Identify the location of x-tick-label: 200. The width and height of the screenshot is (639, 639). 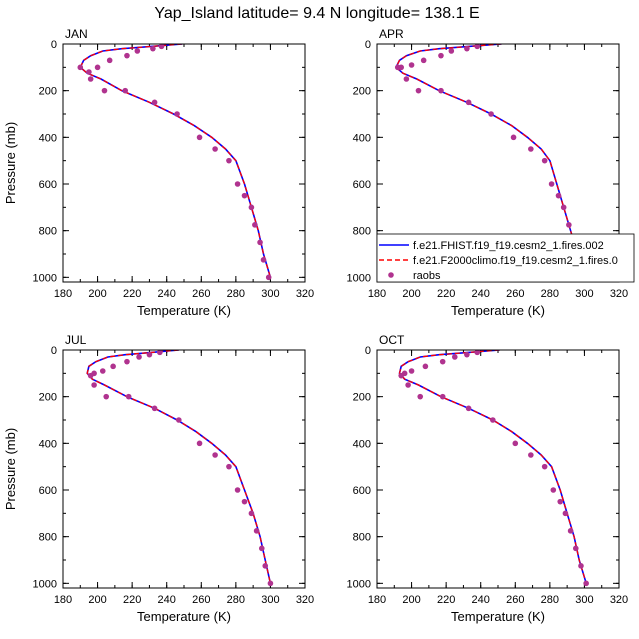
(411, 600).